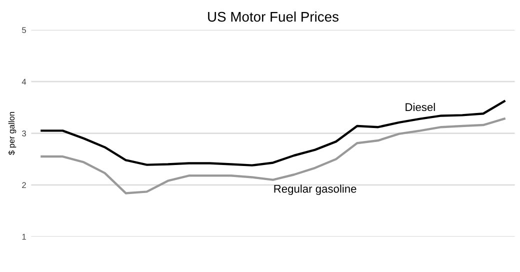  What do you see at coordinates (24, 133) in the screenshot?
I see `y-tick-label: 3` at bounding box center [24, 133].